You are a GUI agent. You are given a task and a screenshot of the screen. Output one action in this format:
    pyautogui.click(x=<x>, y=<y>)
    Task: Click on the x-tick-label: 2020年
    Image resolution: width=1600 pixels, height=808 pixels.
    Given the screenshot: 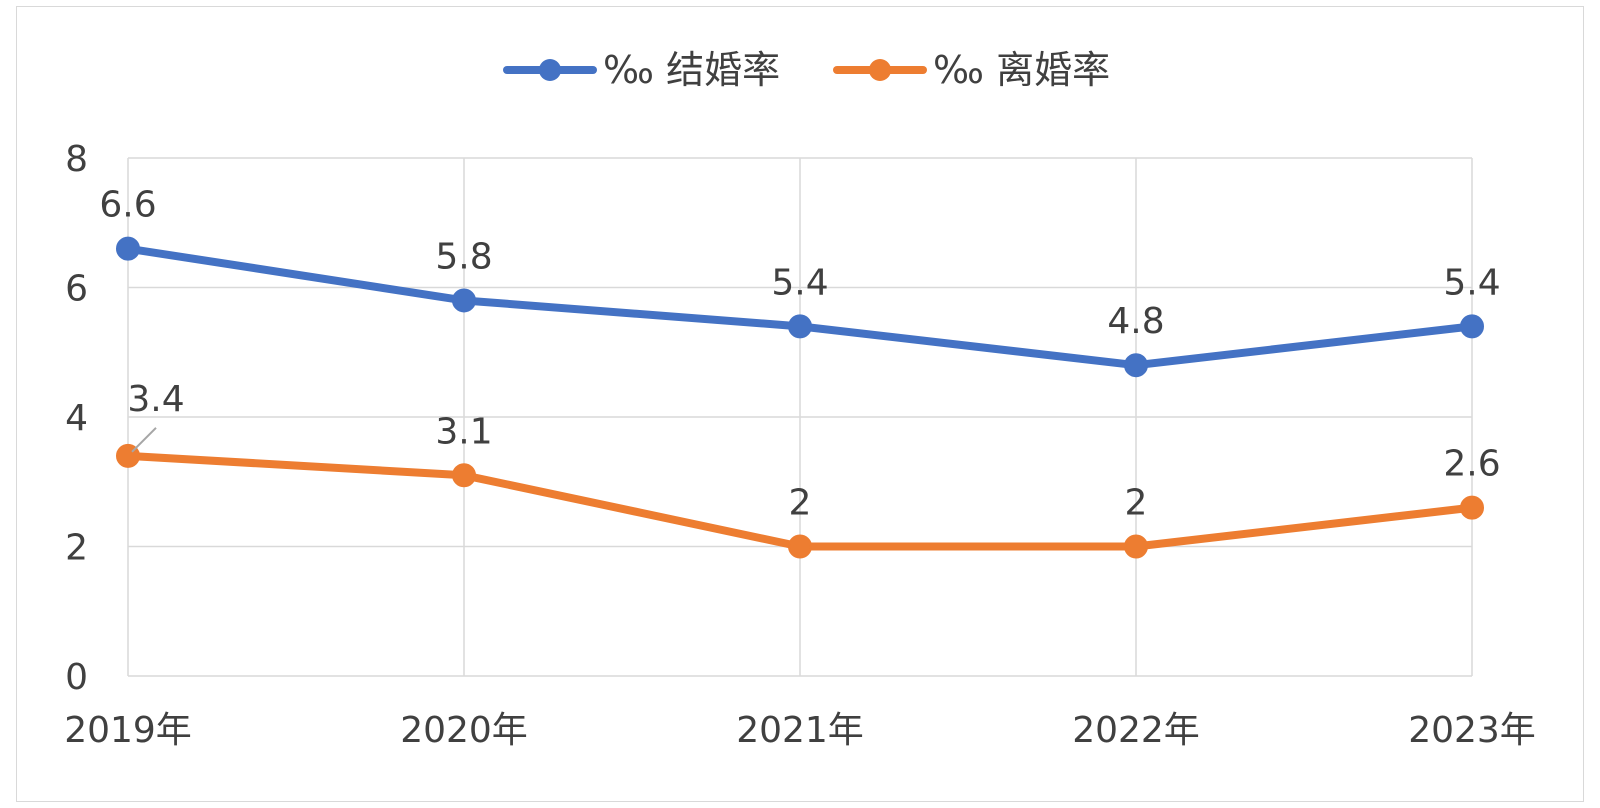 What is the action you would take?
    pyautogui.click(x=464, y=730)
    